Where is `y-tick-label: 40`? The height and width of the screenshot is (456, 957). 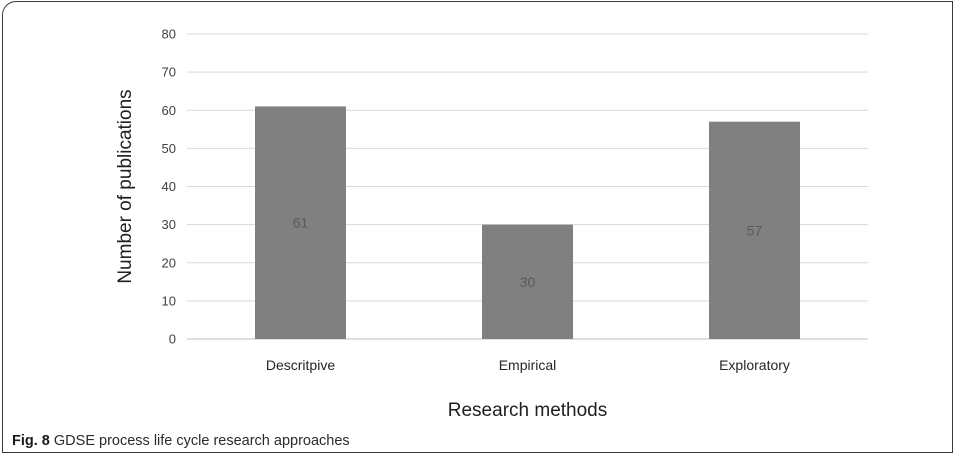 y-tick-label: 40 is located at coordinates (169, 186).